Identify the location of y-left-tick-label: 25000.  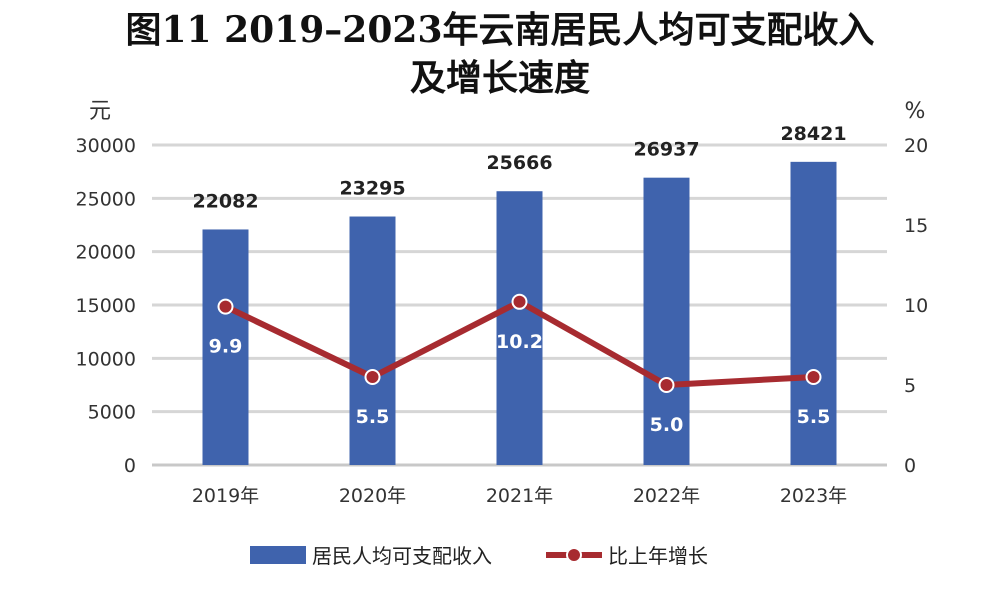
(106, 199).